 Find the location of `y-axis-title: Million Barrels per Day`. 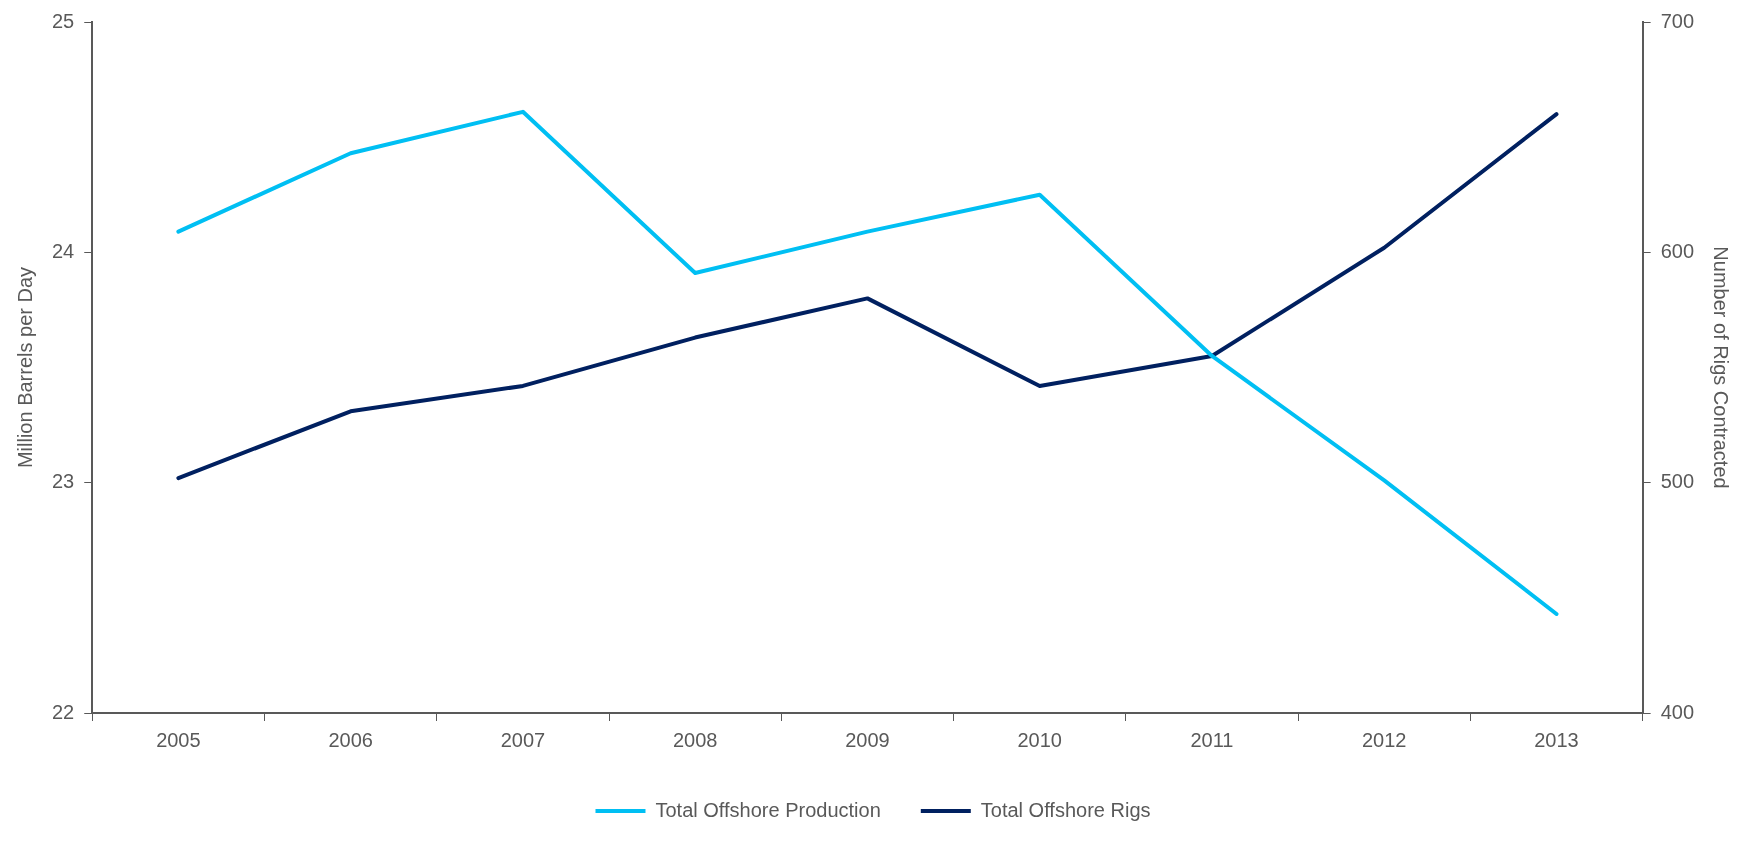

y-axis-title: Million Barrels per Day is located at coordinates (24, 367).